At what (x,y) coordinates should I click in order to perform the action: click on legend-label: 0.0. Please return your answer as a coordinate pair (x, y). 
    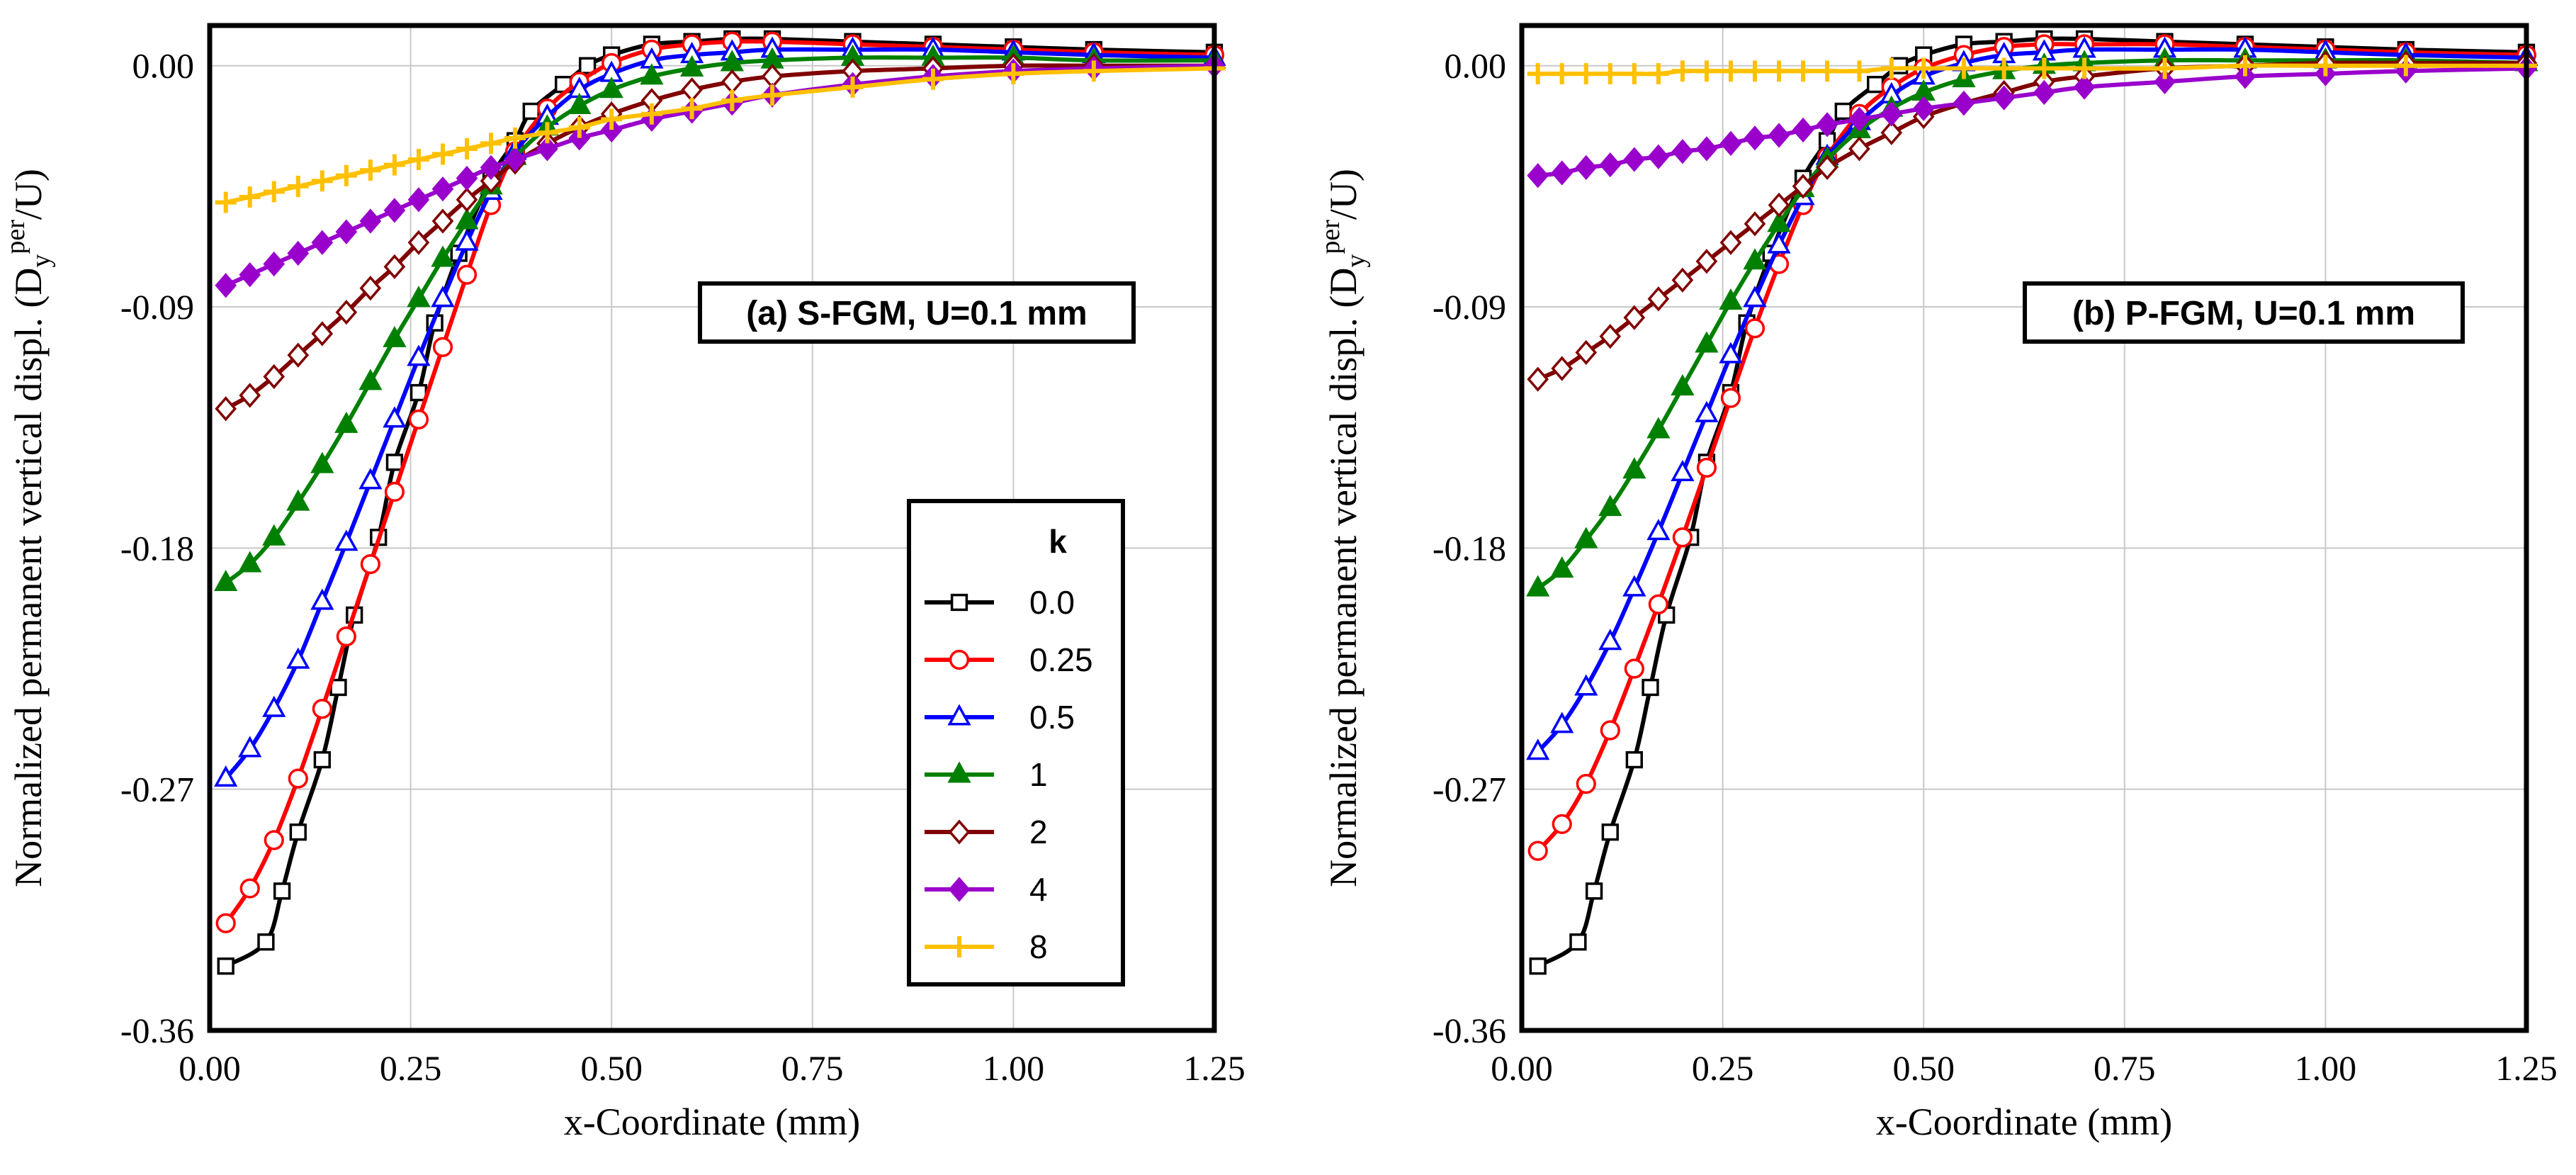
    Looking at the image, I should click on (1052, 602).